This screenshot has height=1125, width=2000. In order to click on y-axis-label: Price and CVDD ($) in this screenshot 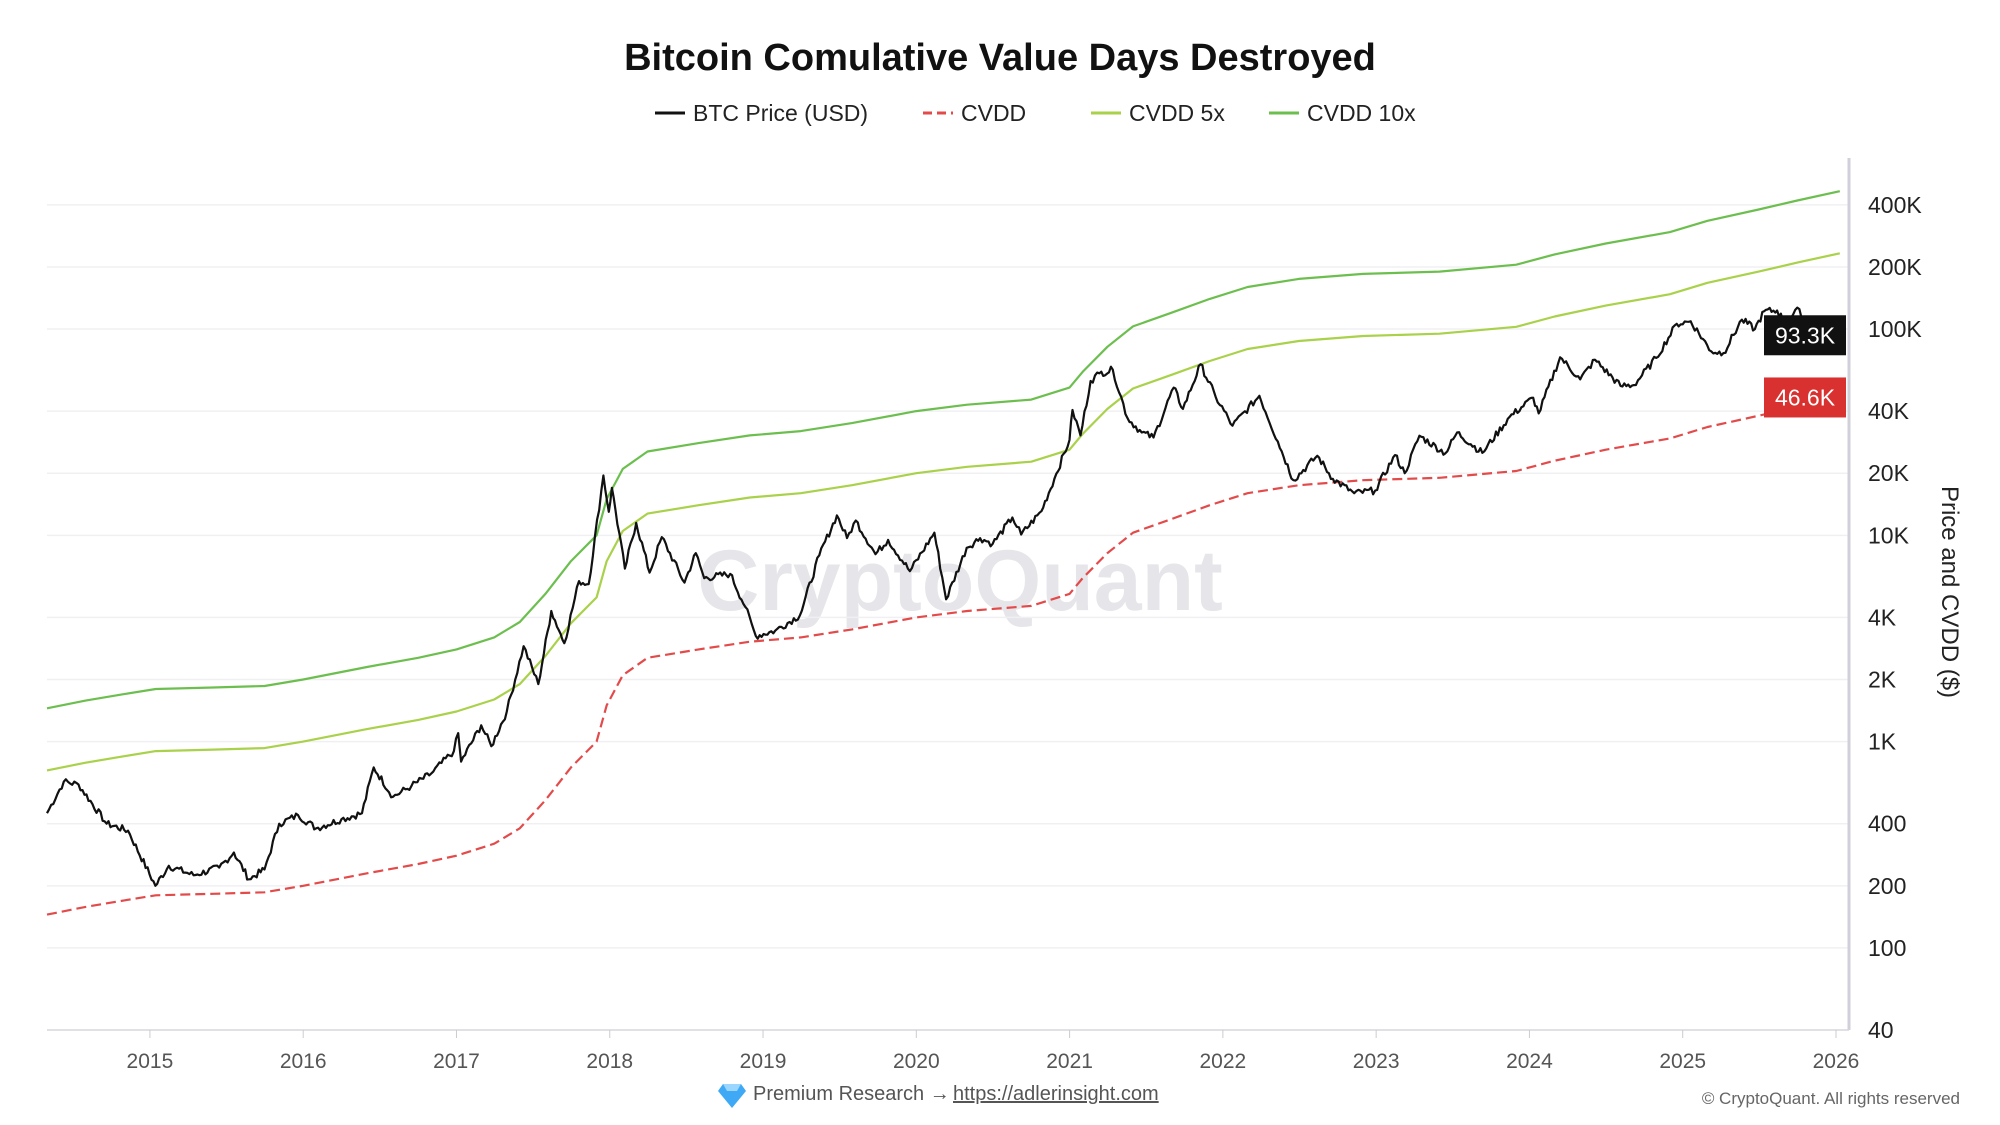, I will do `click(1949, 592)`.